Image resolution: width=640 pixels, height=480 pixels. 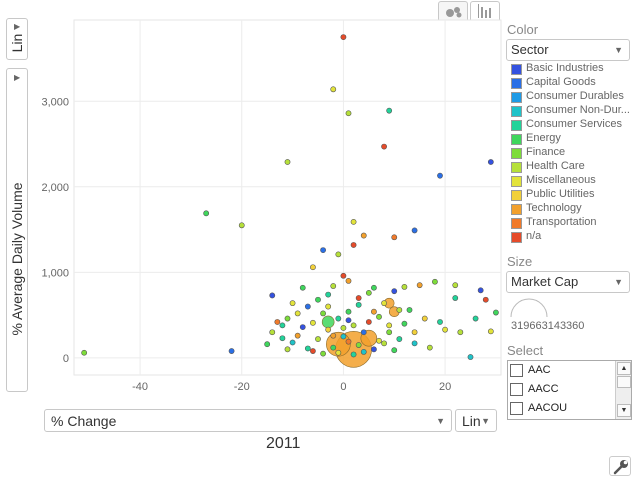 I want to click on scroll-thumb, so click(x=624, y=382).